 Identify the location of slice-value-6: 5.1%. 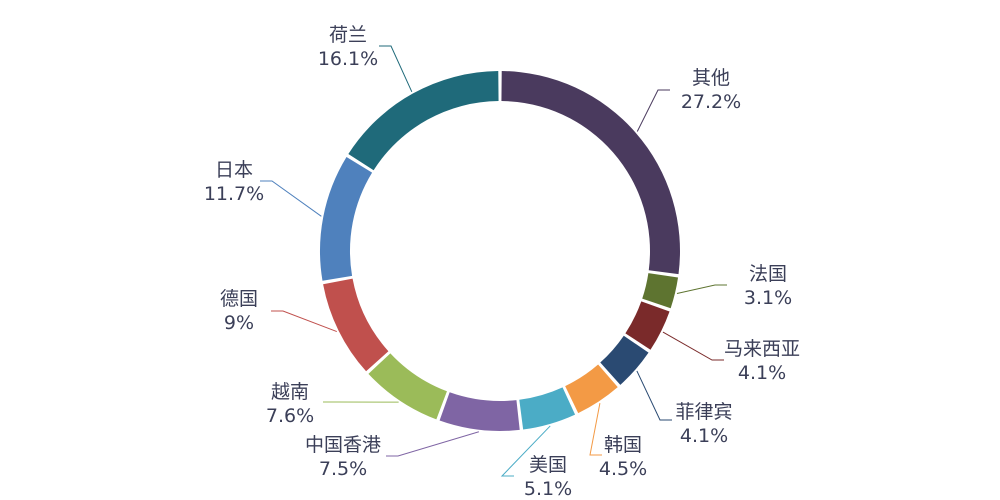
(548, 489).